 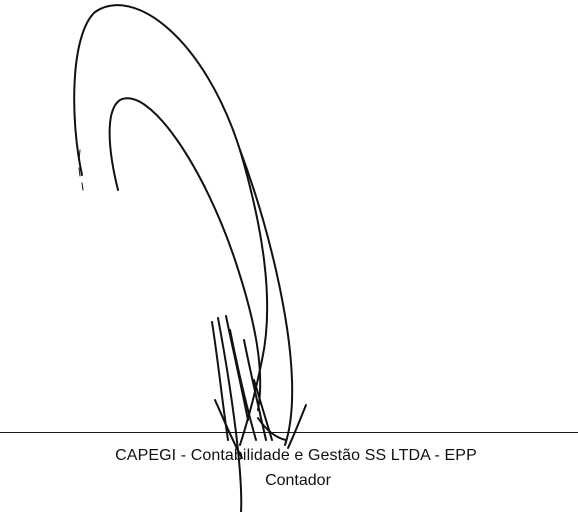 What do you see at coordinates (298, 480) in the screenshot?
I see `signer-role: Contador` at bounding box center [298, 480].